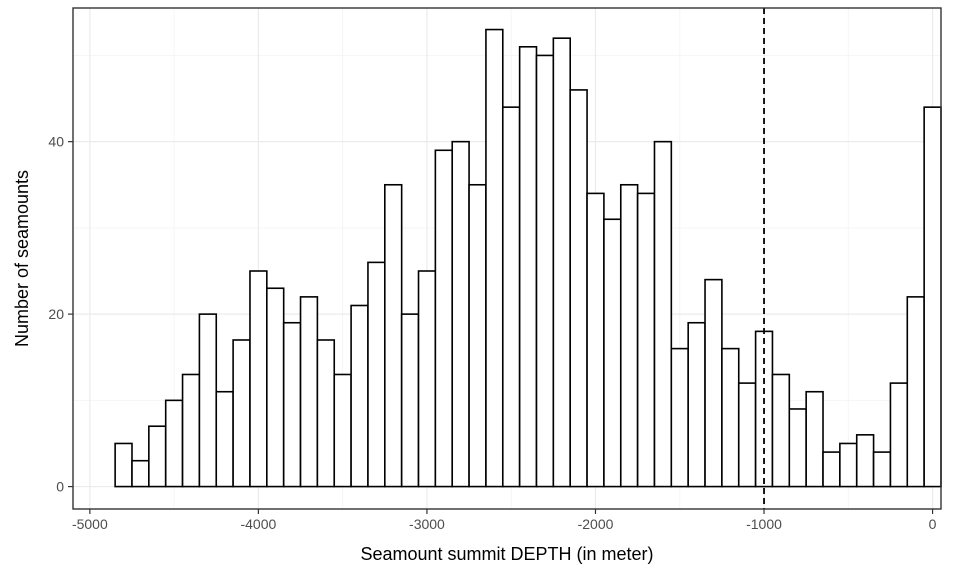 This screenshot has width=957, height=571. I want to click on x-axis-ticks: -5000 -4000 -3000 -2000 -1000 0, so click(504, 520).